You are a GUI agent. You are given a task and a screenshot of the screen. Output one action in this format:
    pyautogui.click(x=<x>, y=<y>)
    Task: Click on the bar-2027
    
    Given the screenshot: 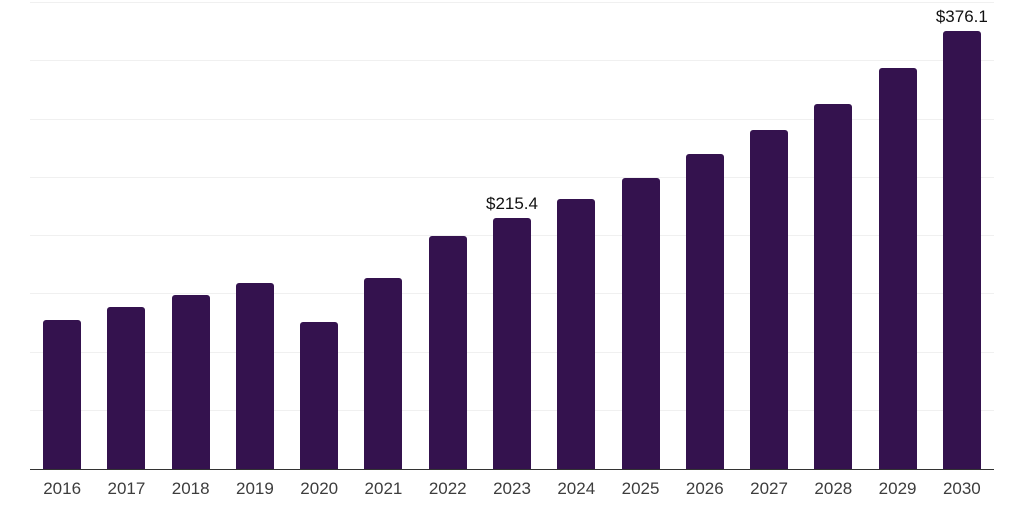 What is the action you would take?
    pyautogui.click(x=769, y=299)
    